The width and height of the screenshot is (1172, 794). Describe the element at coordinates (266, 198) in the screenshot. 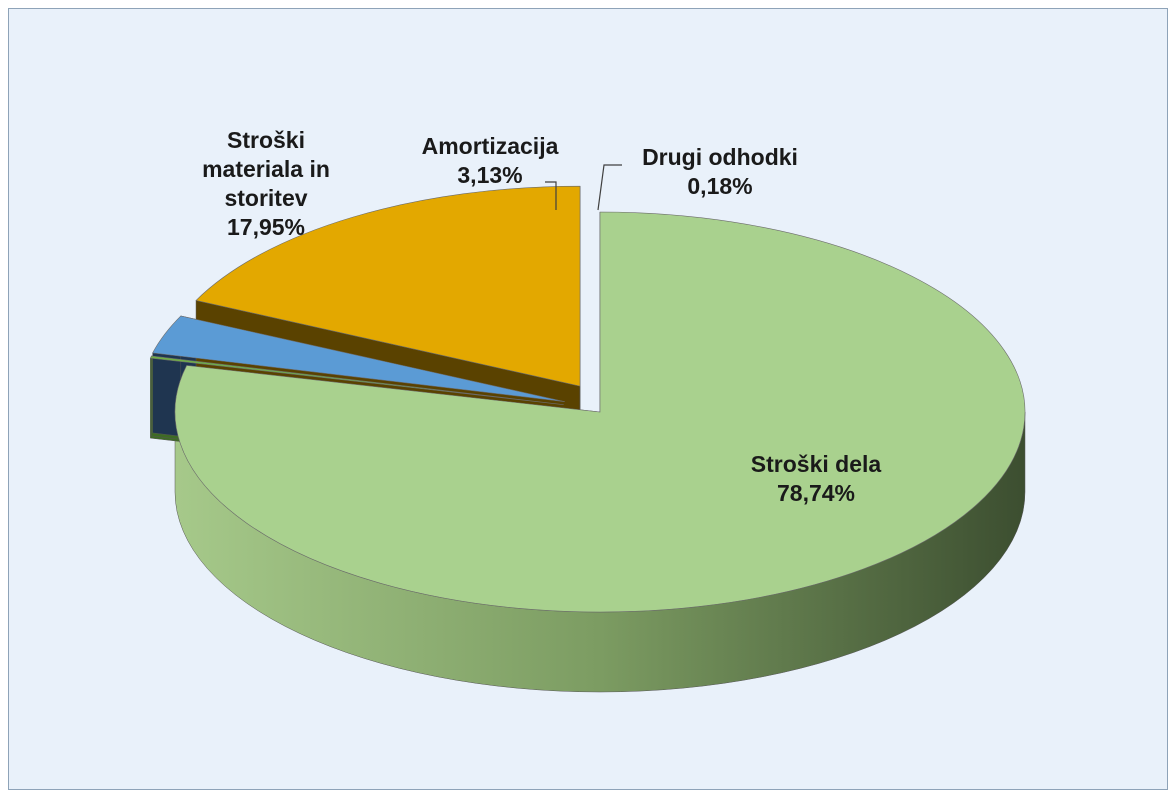

I see `label-materiala-name-3: storitev` at that location.